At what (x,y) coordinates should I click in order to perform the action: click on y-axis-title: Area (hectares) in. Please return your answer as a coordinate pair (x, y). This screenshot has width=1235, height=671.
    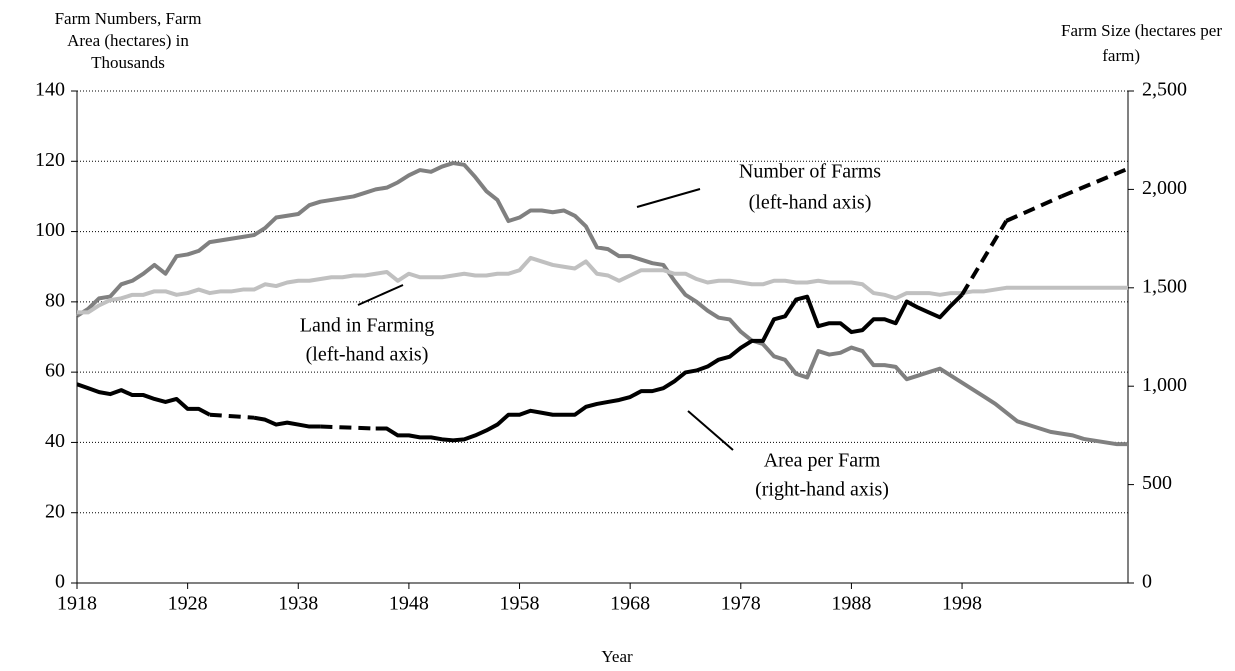
    Looking at the image, I should click on (128, 40).